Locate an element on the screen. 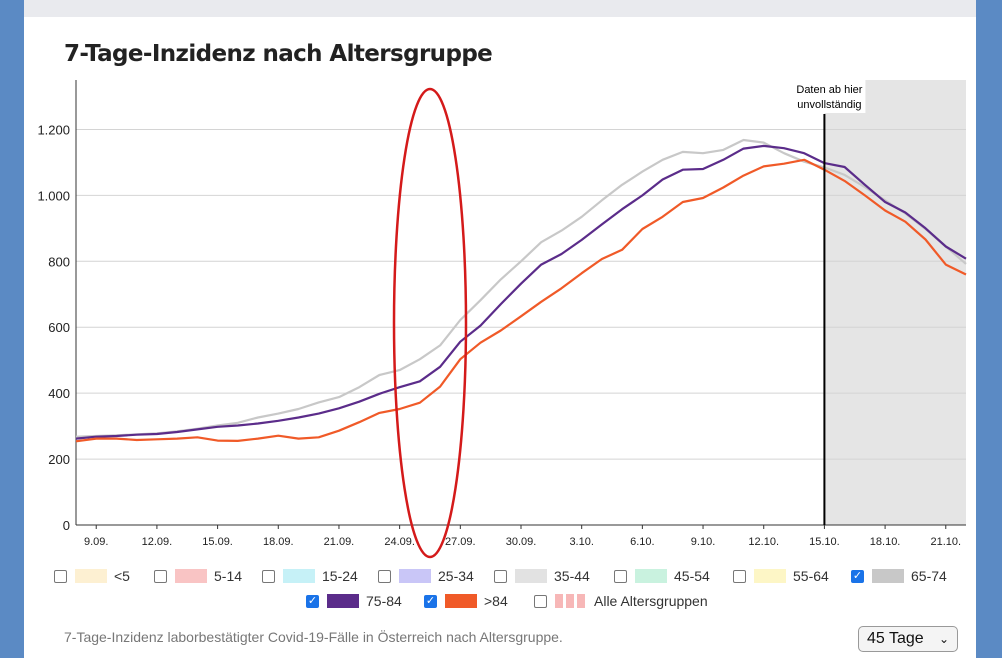 This screenshot has width=1002, height=658. legend-item-84: ✓ >84 is located at coordinates (466, 601).